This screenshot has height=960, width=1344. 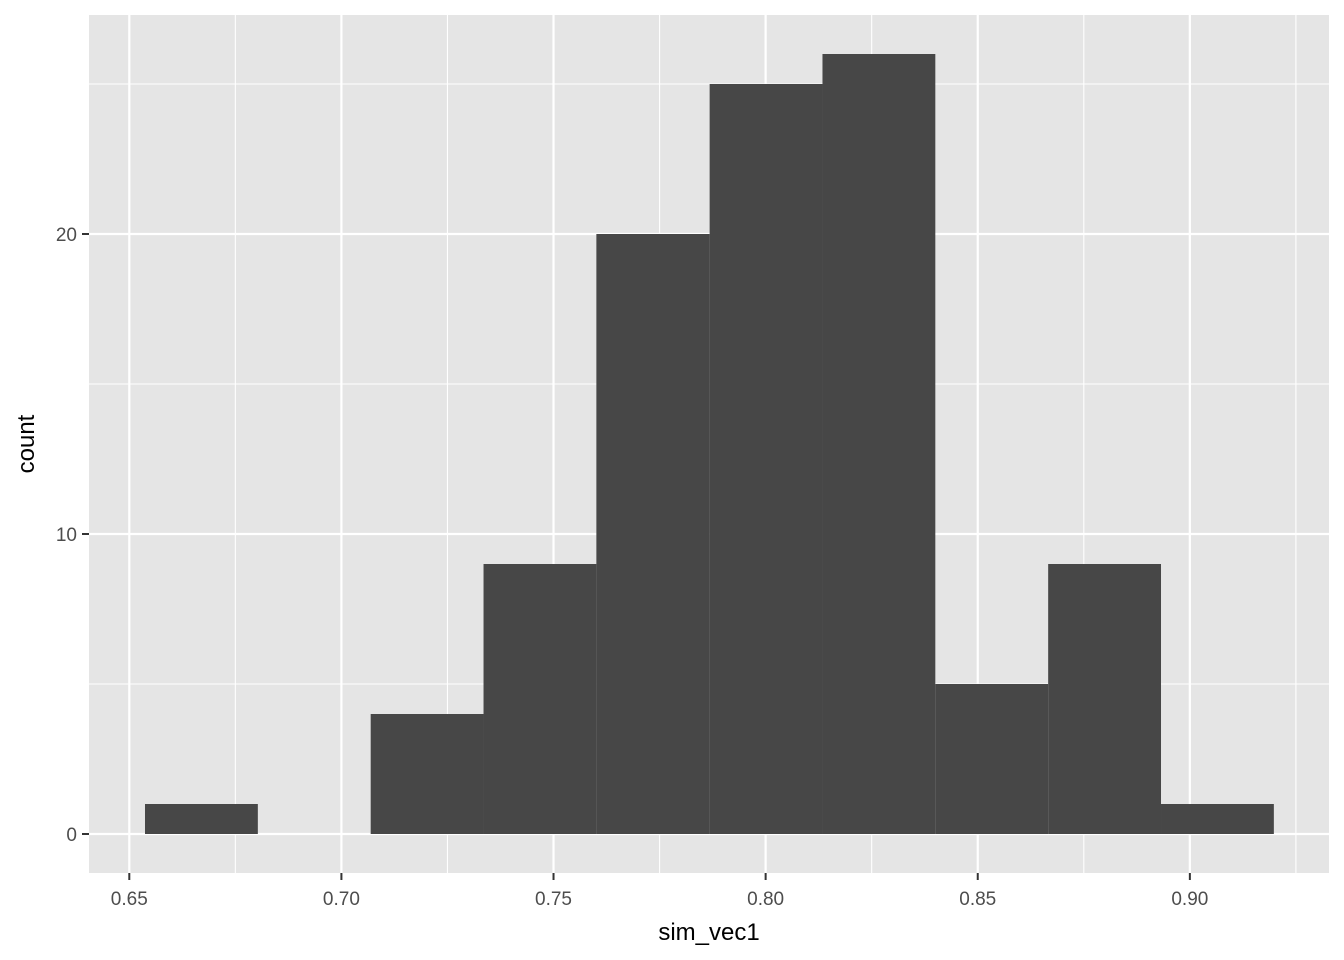 I want to click on y-tick-label: 0, so click(x=71, y=835).